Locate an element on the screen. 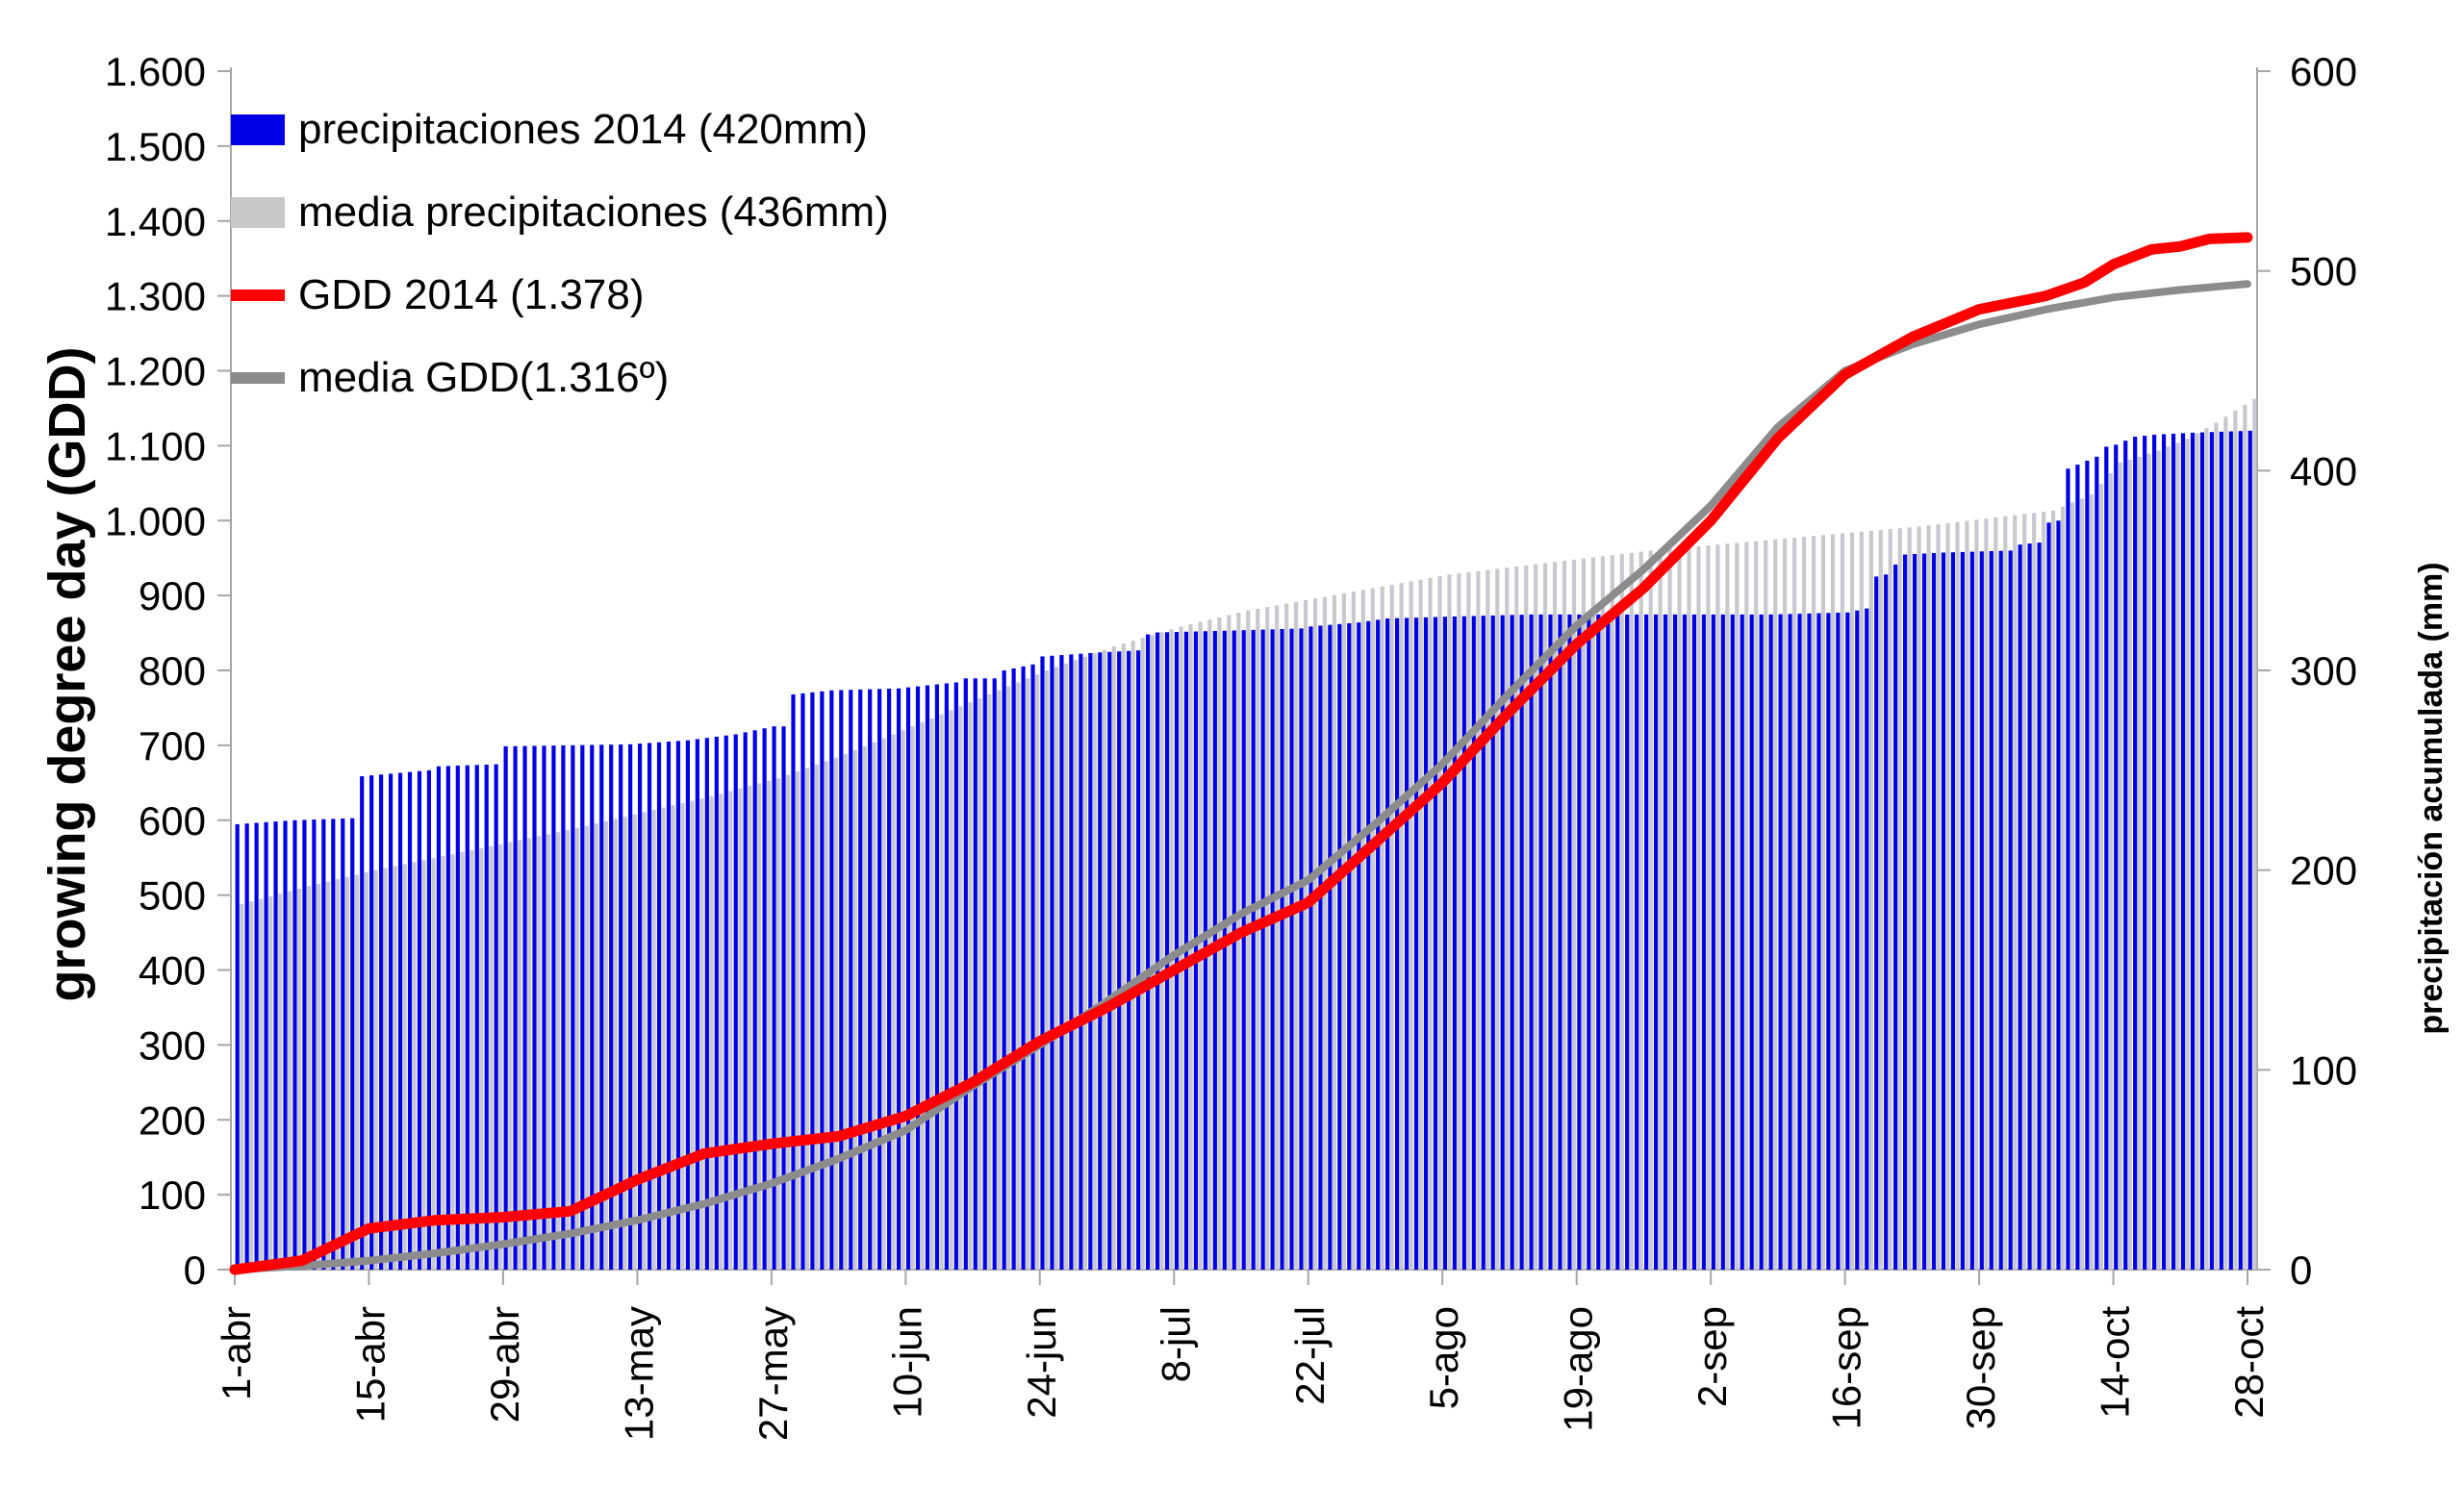  legend-item-4: media GDD(1.316º) is located at coordinates (560, 378).